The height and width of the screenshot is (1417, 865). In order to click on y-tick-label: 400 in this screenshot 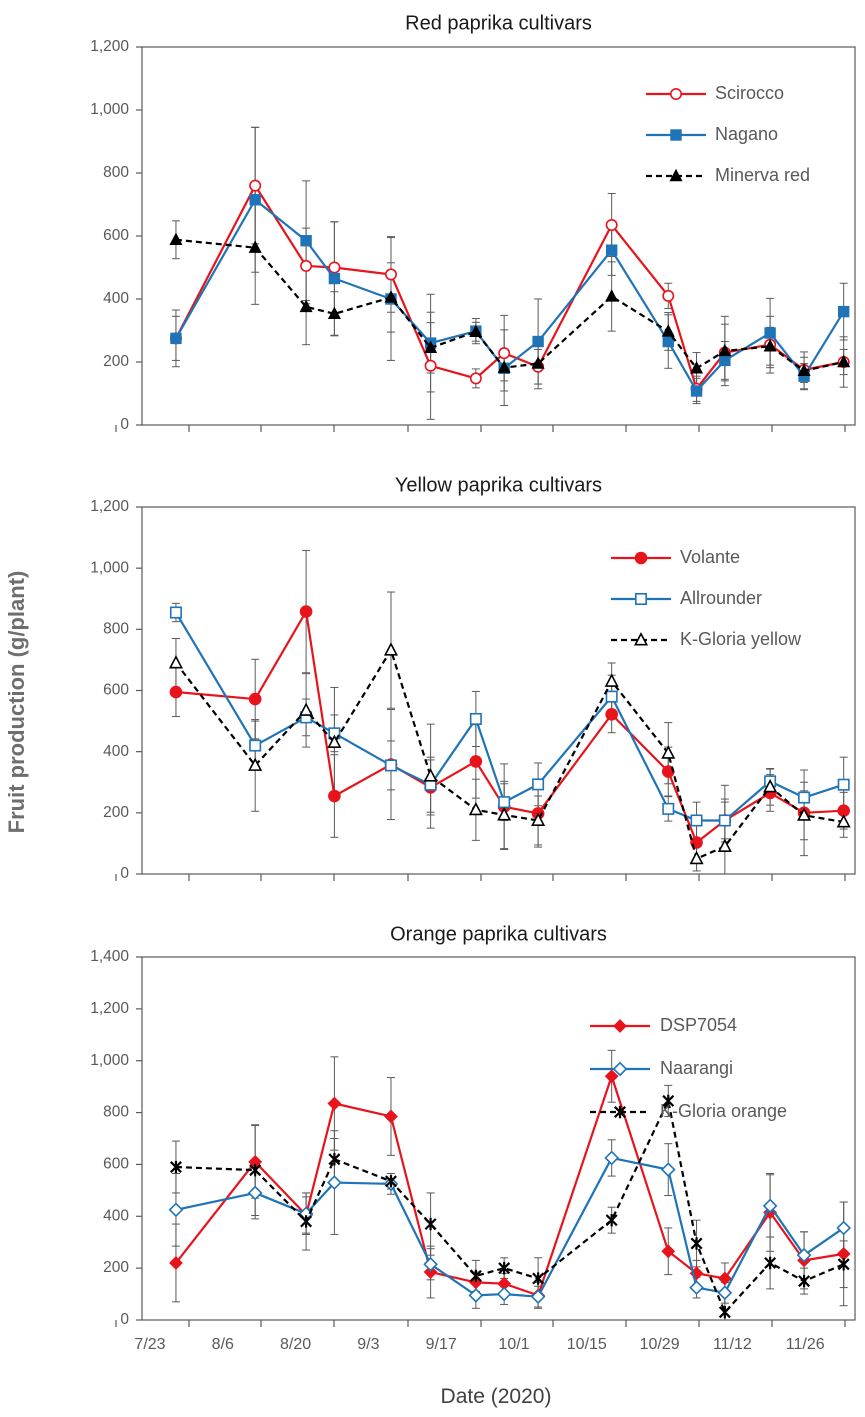, I will do `click(116, 1215)`.